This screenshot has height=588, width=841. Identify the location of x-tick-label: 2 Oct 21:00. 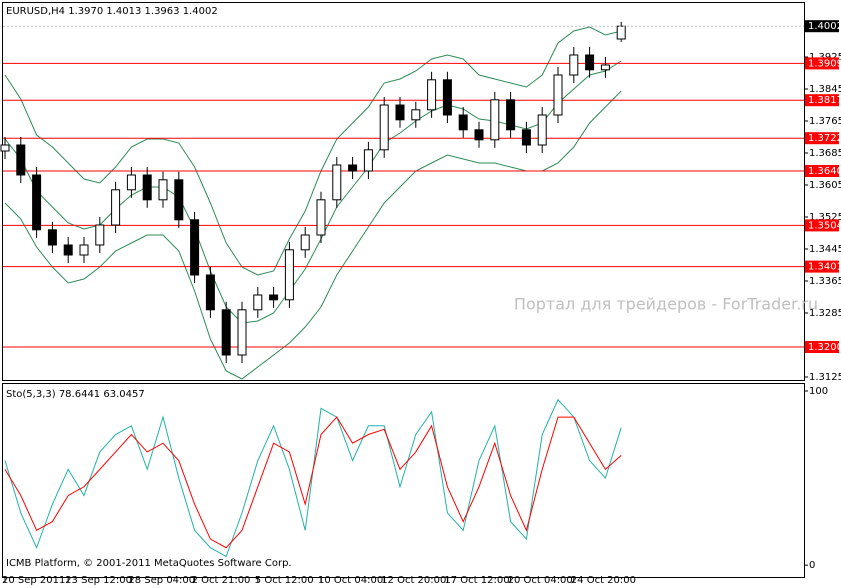
(221, 580).